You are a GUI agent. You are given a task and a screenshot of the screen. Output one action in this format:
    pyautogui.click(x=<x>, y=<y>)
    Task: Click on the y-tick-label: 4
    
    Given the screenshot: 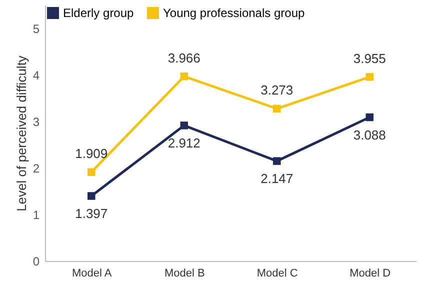 What is the action you would take?
    pyautogui.click(x=36, y=75)
    